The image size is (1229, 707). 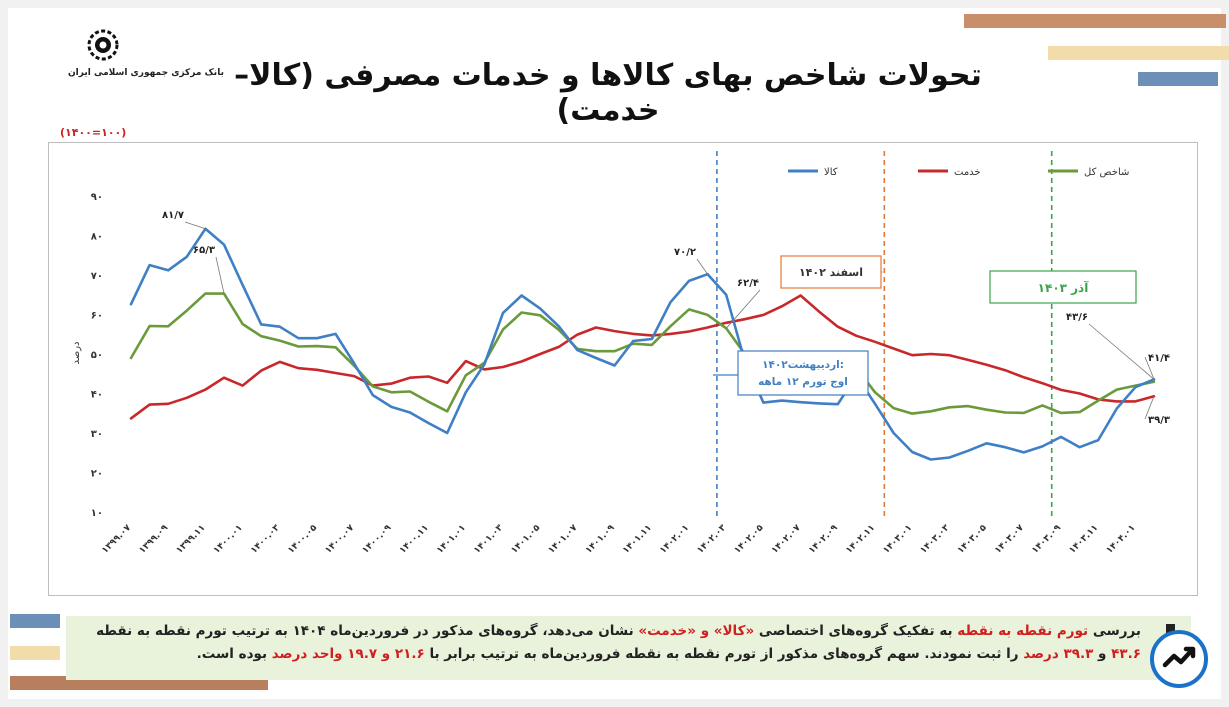 I want to click on x-tick-label: ۱۴۰۳.۱۱, so click(x=1084, y=539).